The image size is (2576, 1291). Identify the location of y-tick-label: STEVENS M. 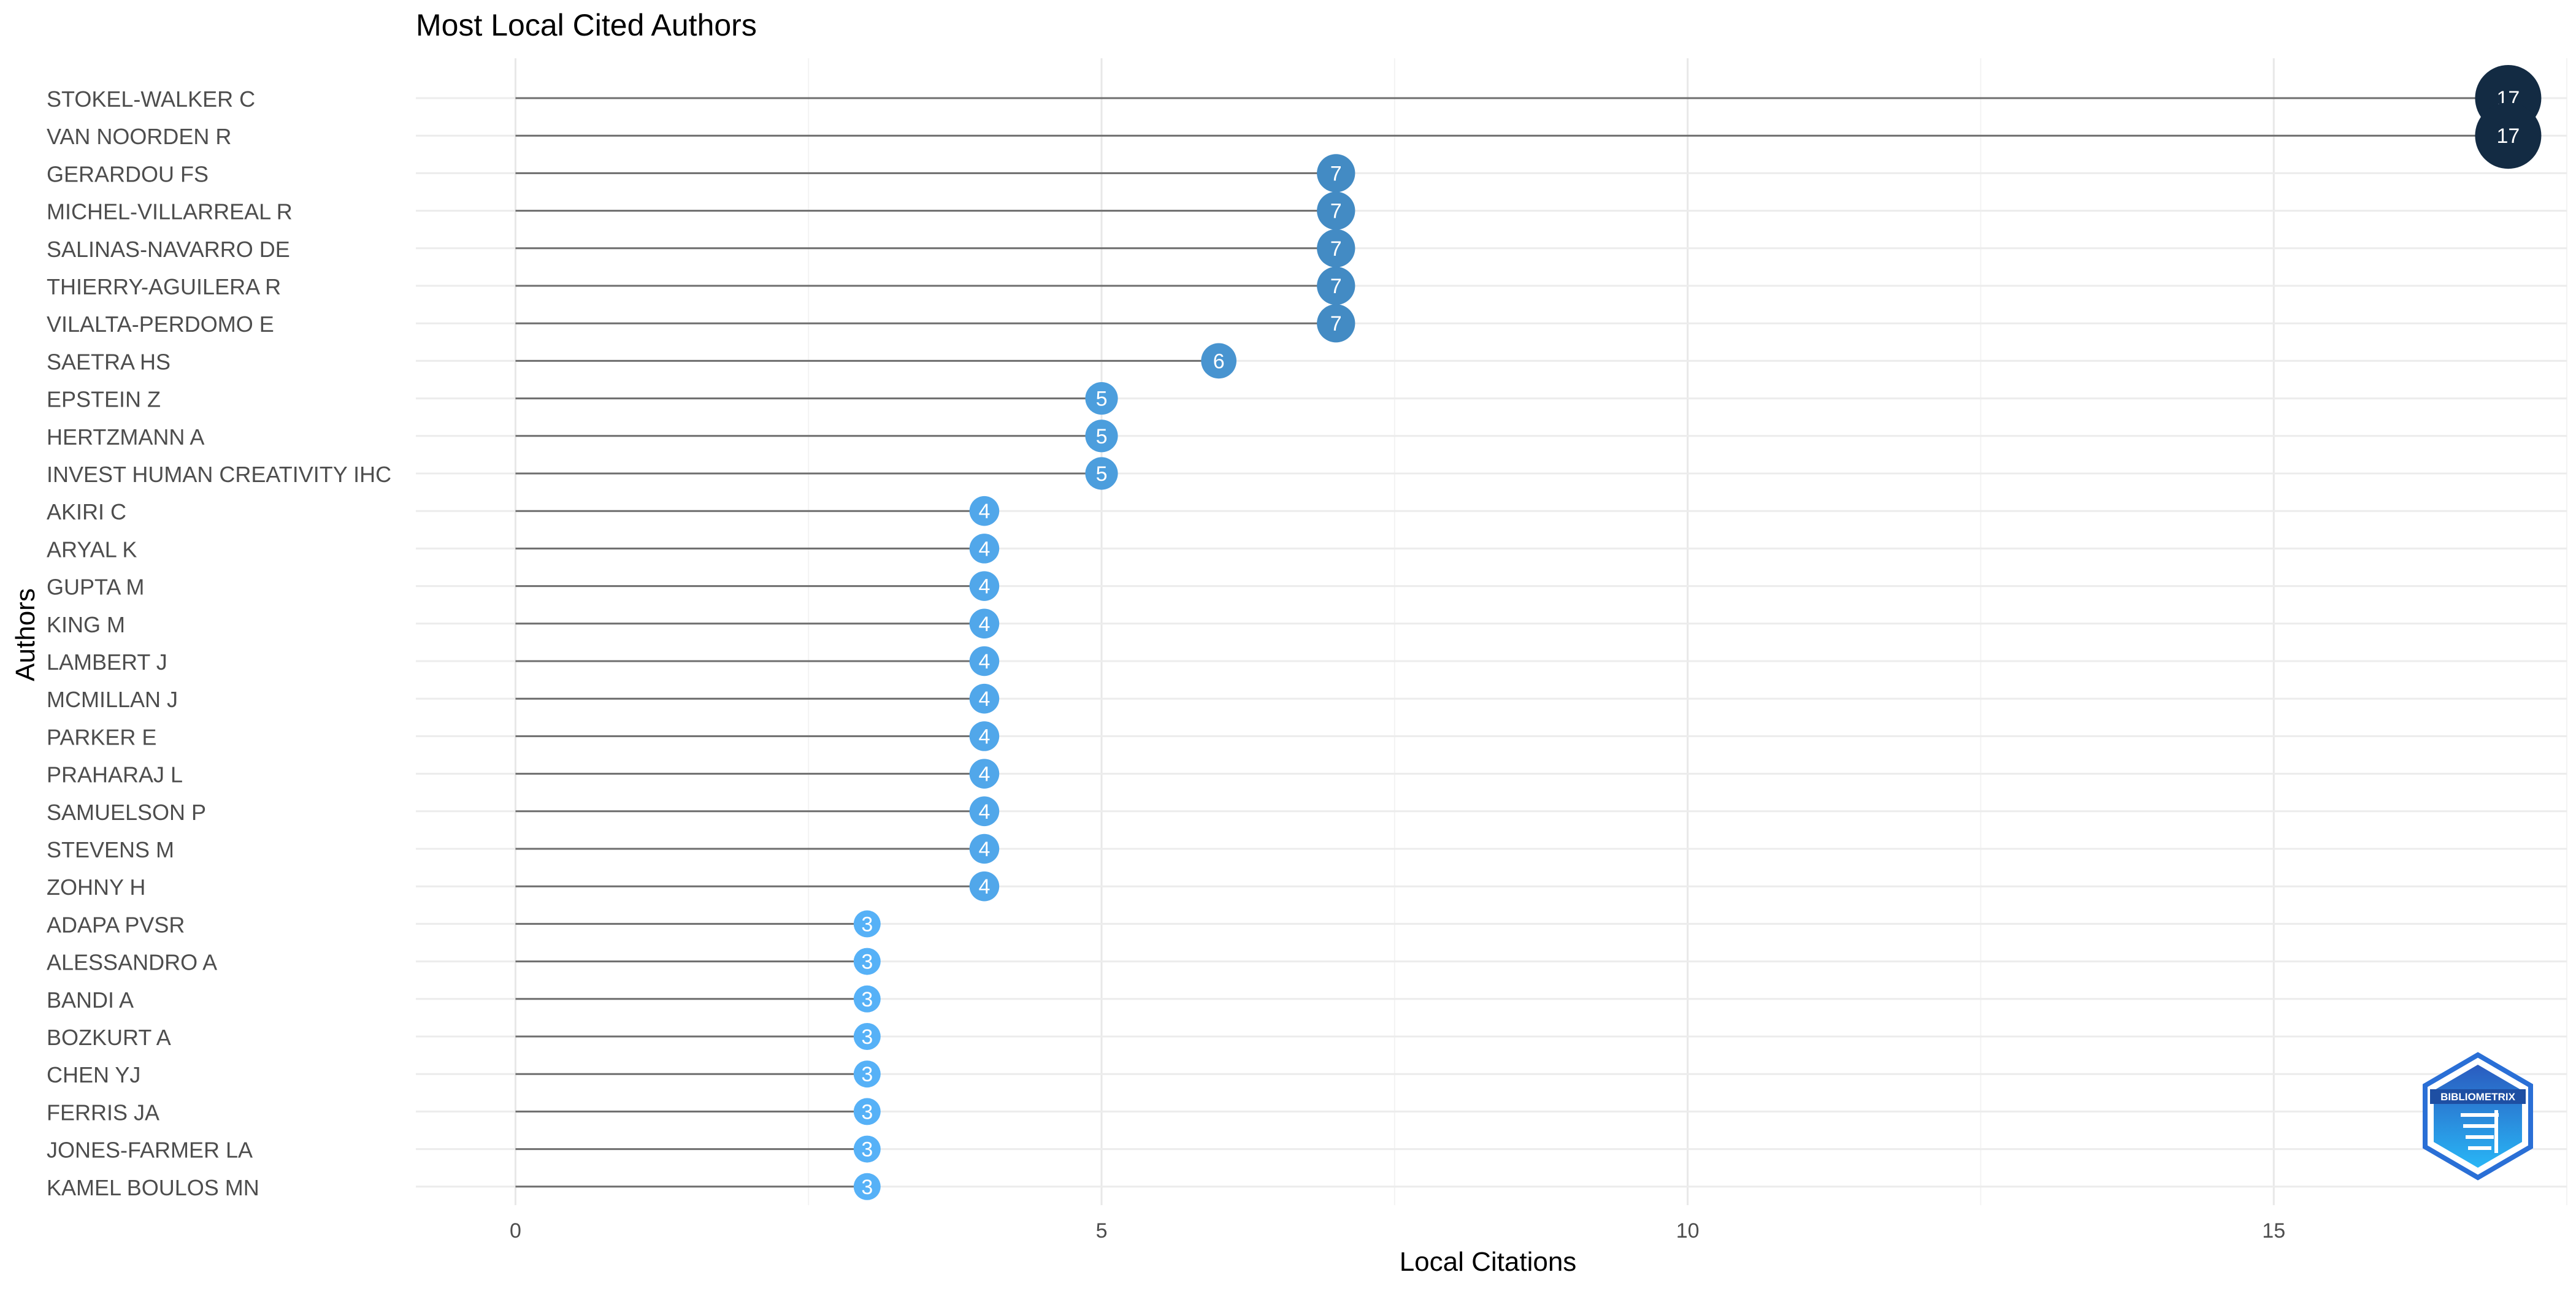
(110, 849).